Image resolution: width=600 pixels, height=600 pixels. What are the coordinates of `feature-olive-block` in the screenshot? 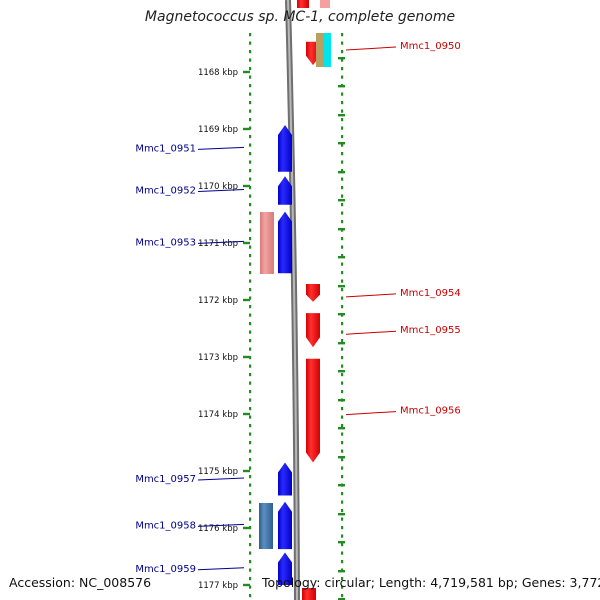 It's located at (320, 50).